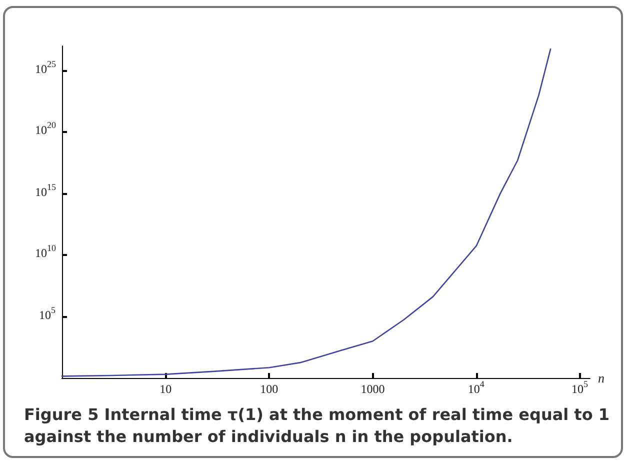 The height and width of the screenshot is (464, 629). Describe the element at coordinates (45, 67) in the screenshot. I see `y-tick-label: 10$^{25}$` at that location.